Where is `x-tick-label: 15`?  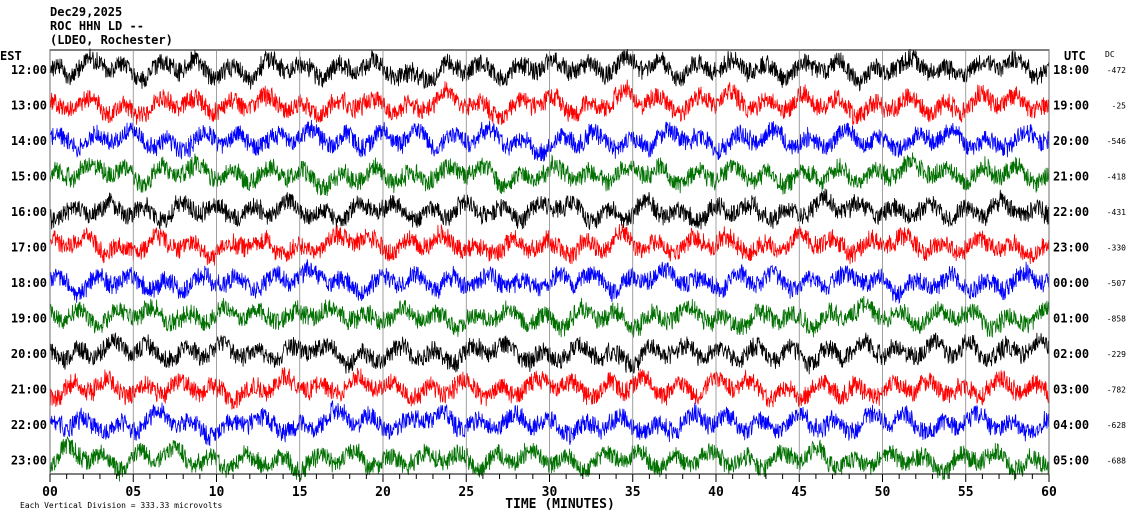
x-tick-label: 15 is located at coordinates (300, 492).